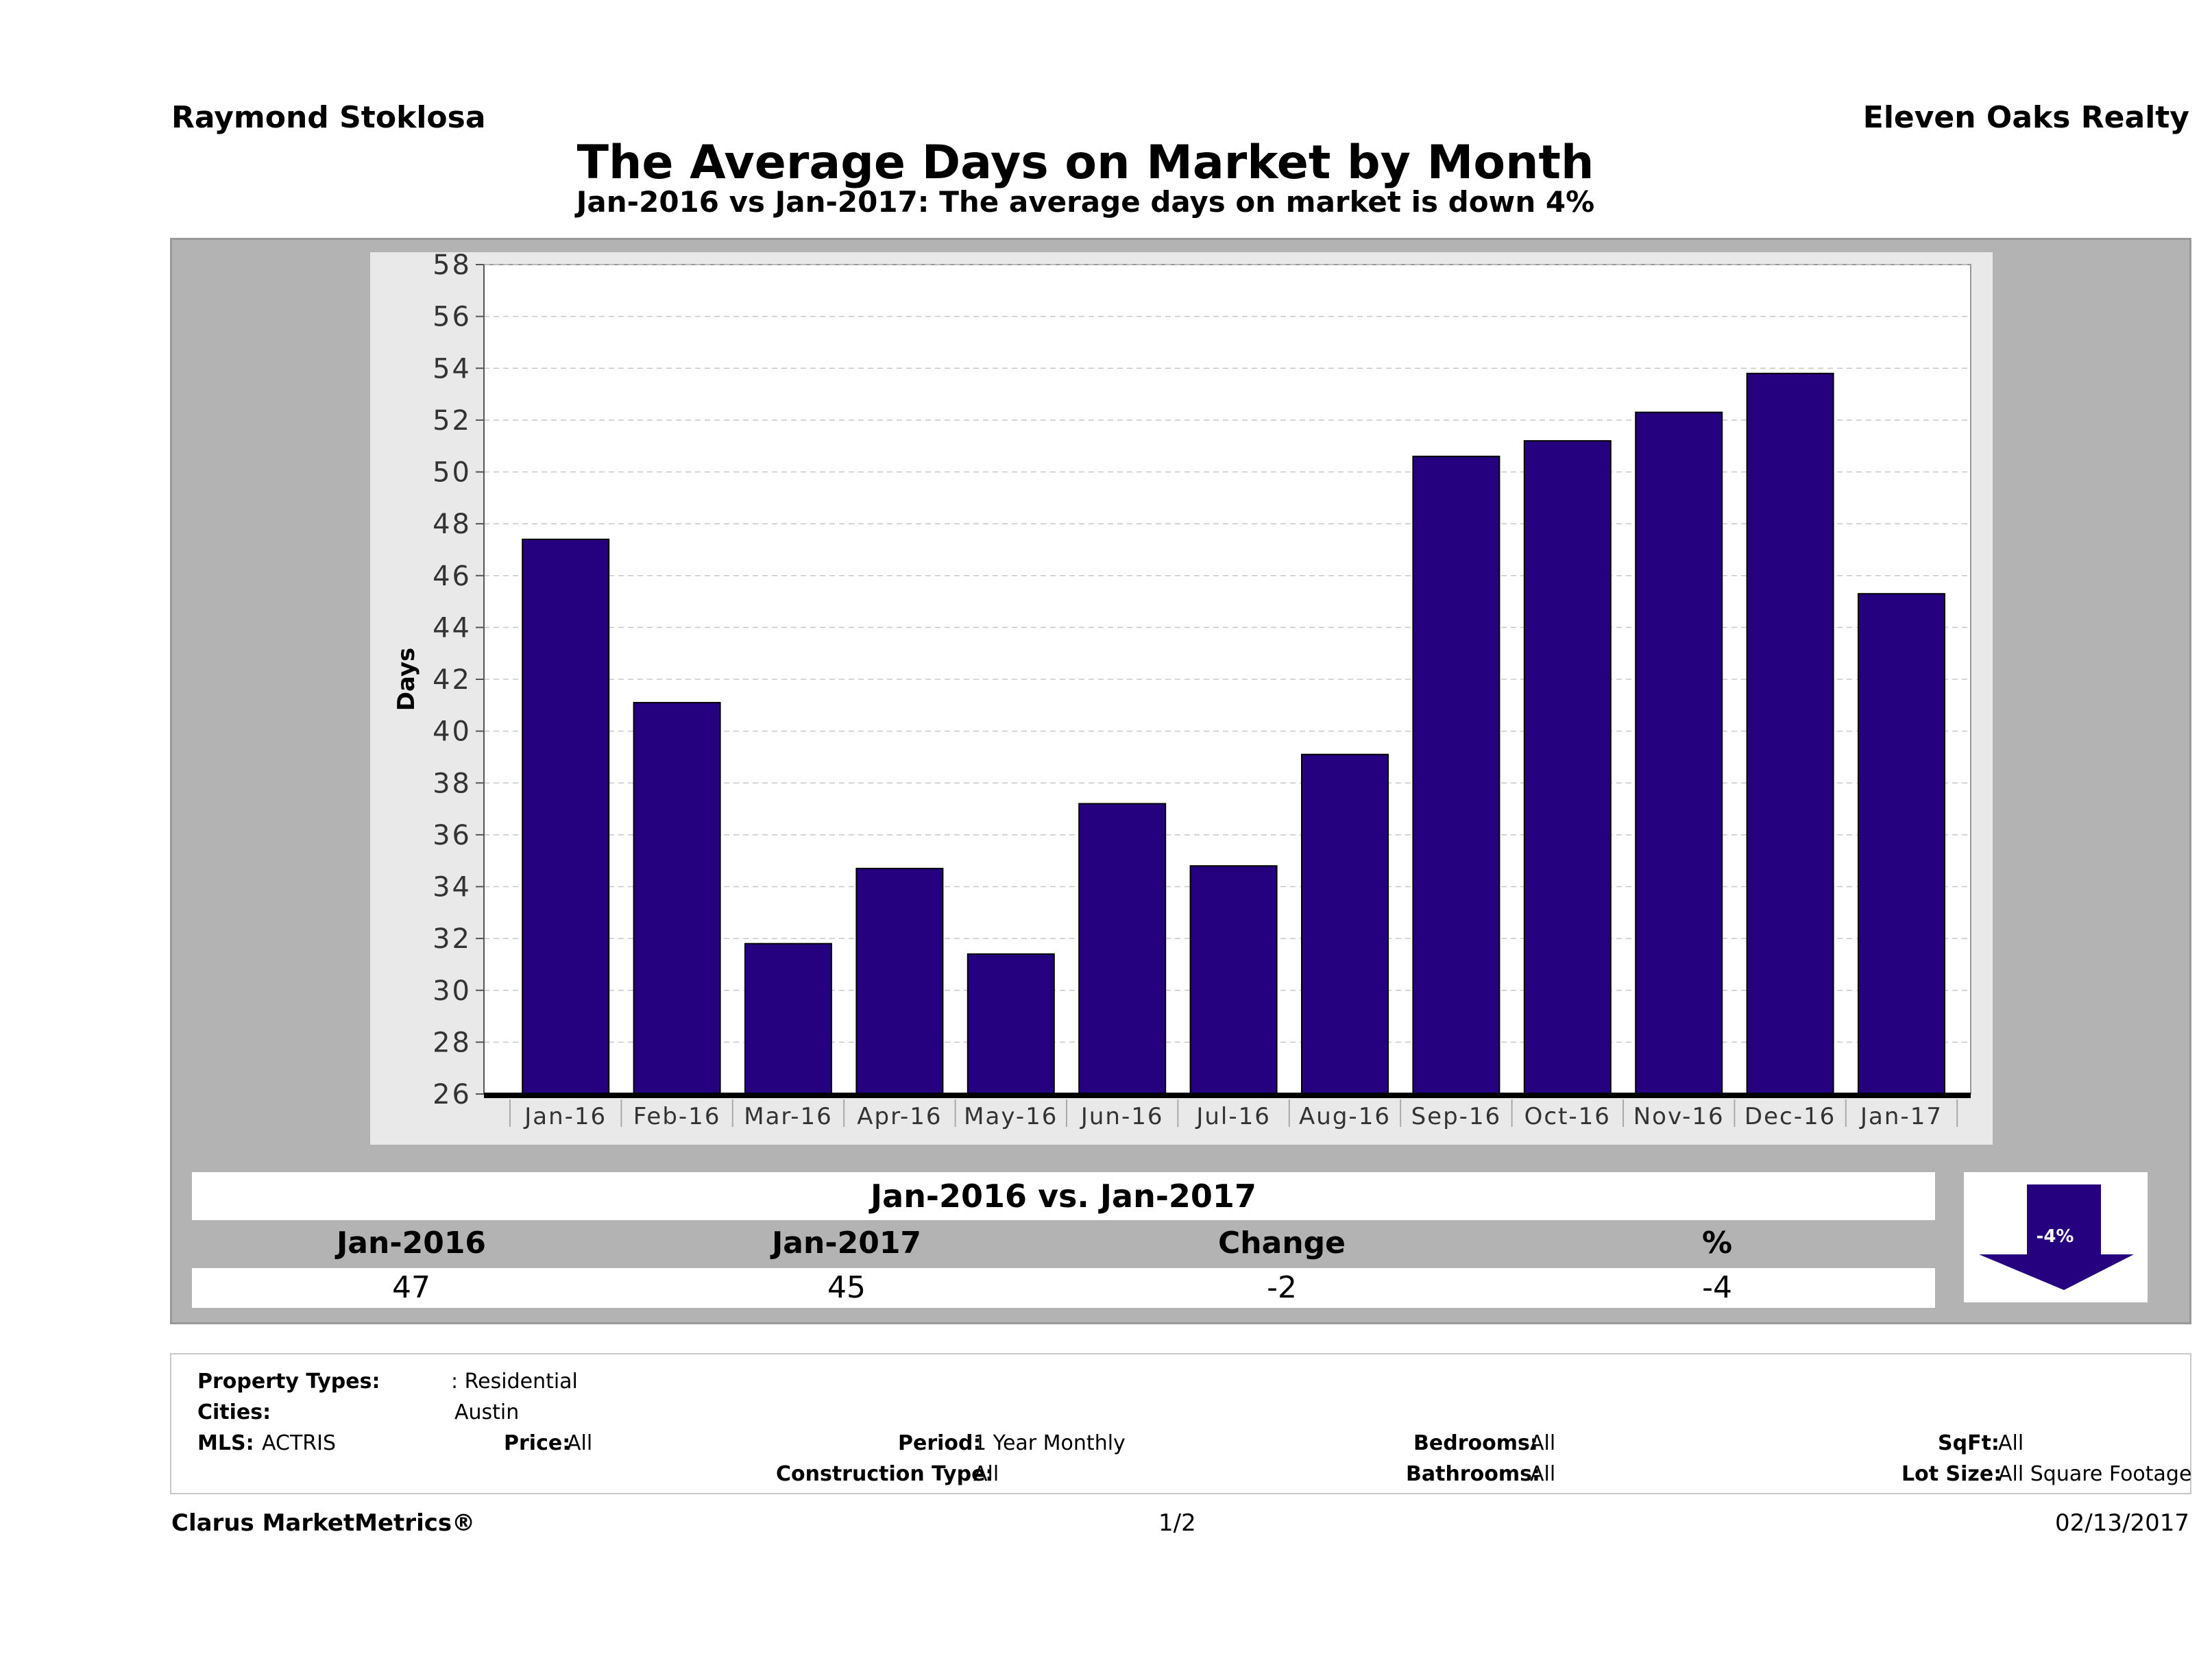 The image size is (2212, 1678). I want to click on x-tick-label: Jul-16, so click(1233, 1116).